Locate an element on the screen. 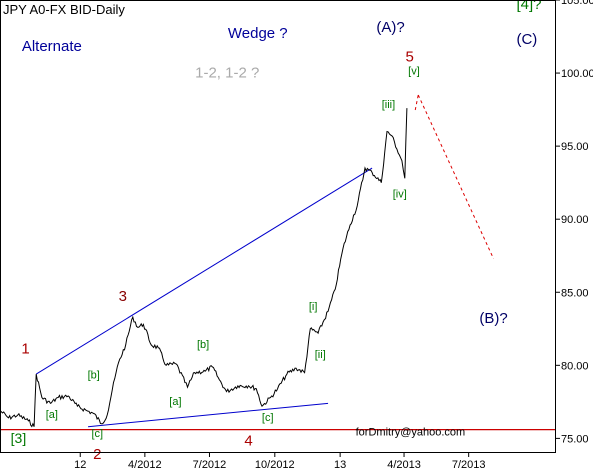  wave-label: [v] is located at coordinates (414, 72).